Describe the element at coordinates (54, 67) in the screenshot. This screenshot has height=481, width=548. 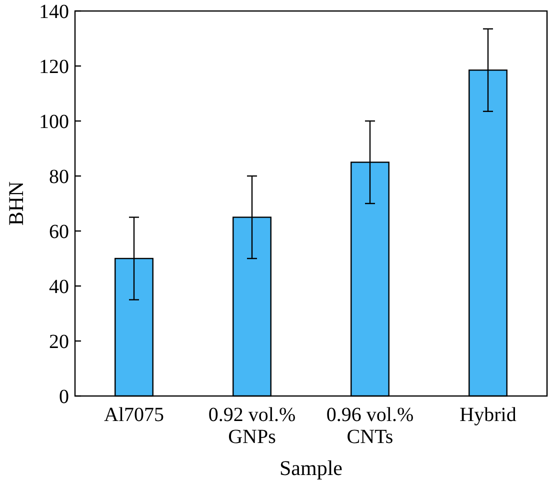
I see `y-tick-label: 120` at that location.